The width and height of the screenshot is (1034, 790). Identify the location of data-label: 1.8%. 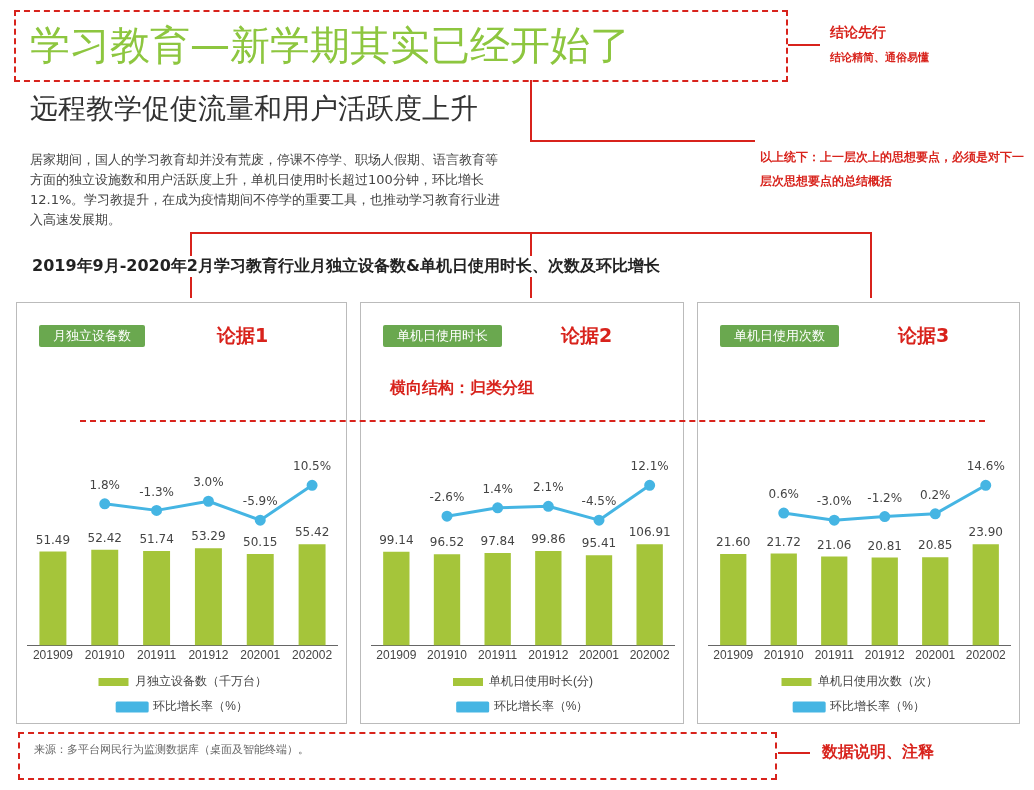
(104, 484).